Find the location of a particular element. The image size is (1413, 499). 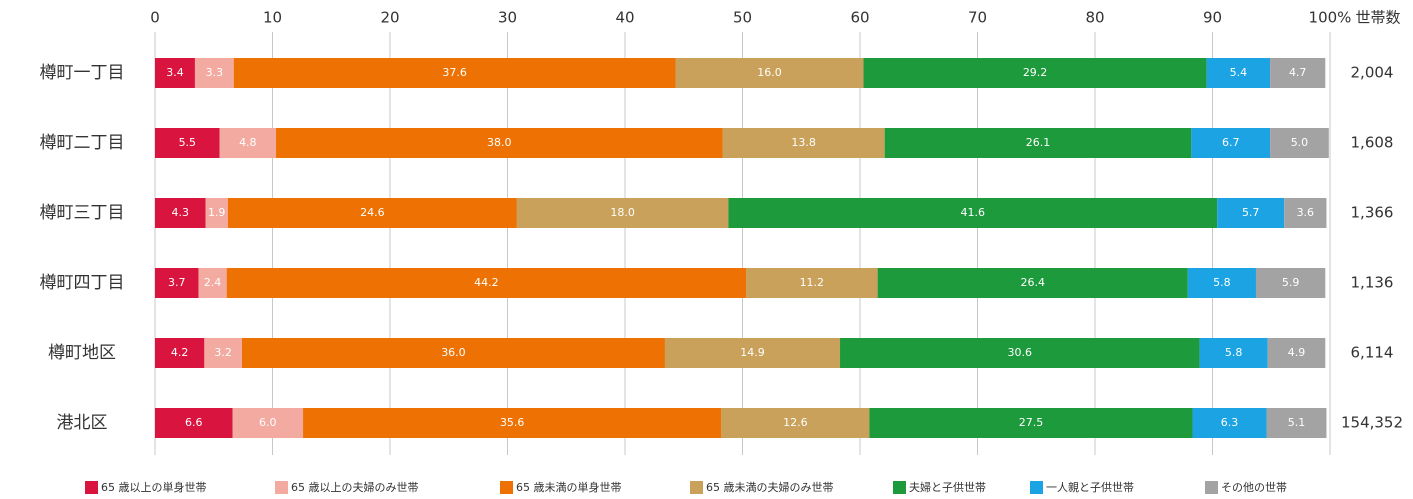

segment-label: 18.0 is located at coordinates (622, 212).